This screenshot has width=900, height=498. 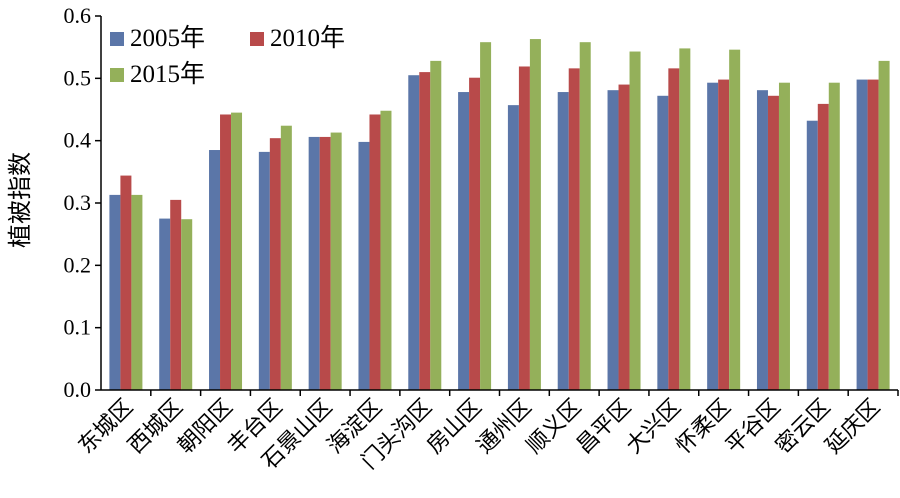 I want to click on legend: 2005年 2010年 2015年, so click(x=227, y=56).